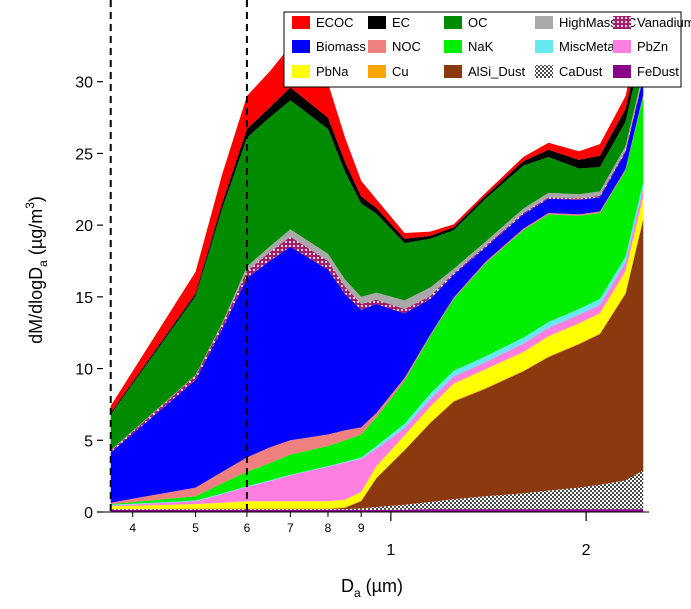  Describe the element at coordinates (377, 46) in the screenshot. I see `legend-swatch-noc` at that location.